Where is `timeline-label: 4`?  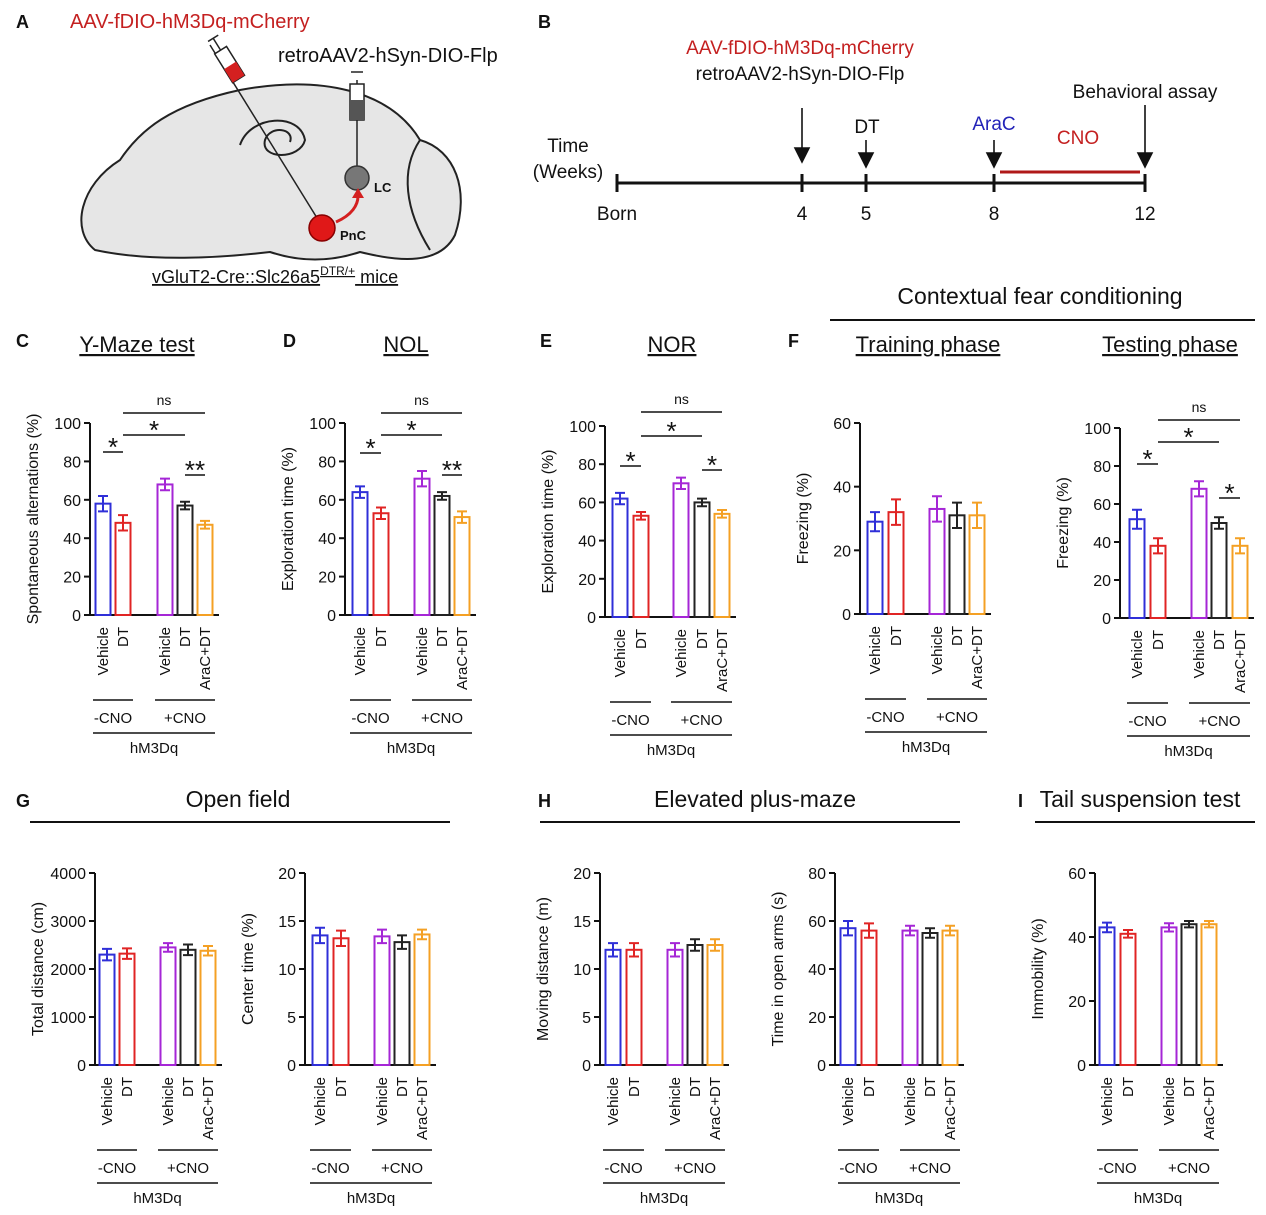 timeline-label: 4 is located at coordinates (802, 214).